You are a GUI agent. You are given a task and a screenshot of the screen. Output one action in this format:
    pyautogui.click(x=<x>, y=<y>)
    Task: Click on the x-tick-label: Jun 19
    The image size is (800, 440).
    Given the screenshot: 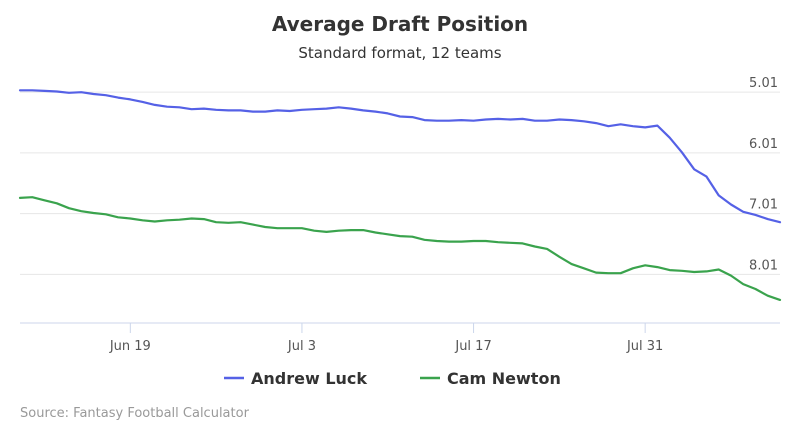 What is the action you would take?
    pyautogui.click(x=130, y=346)
    